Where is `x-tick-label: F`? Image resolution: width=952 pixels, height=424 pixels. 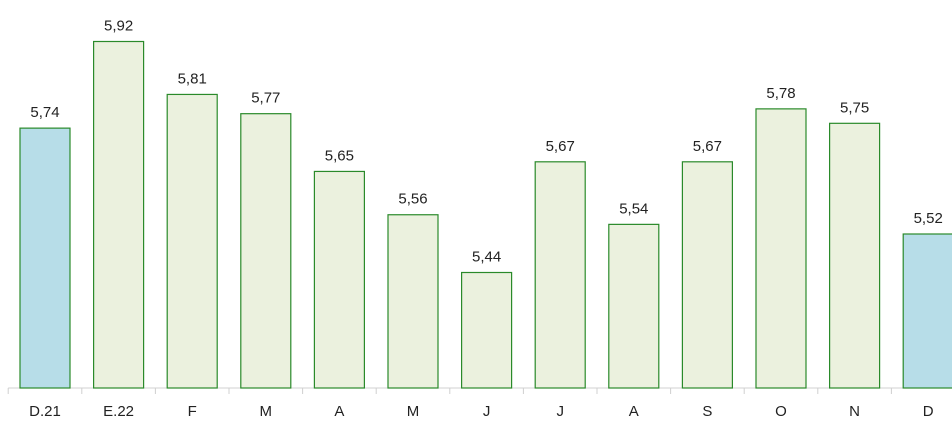 x-tick-label: F is located at coordinates (192, 411).